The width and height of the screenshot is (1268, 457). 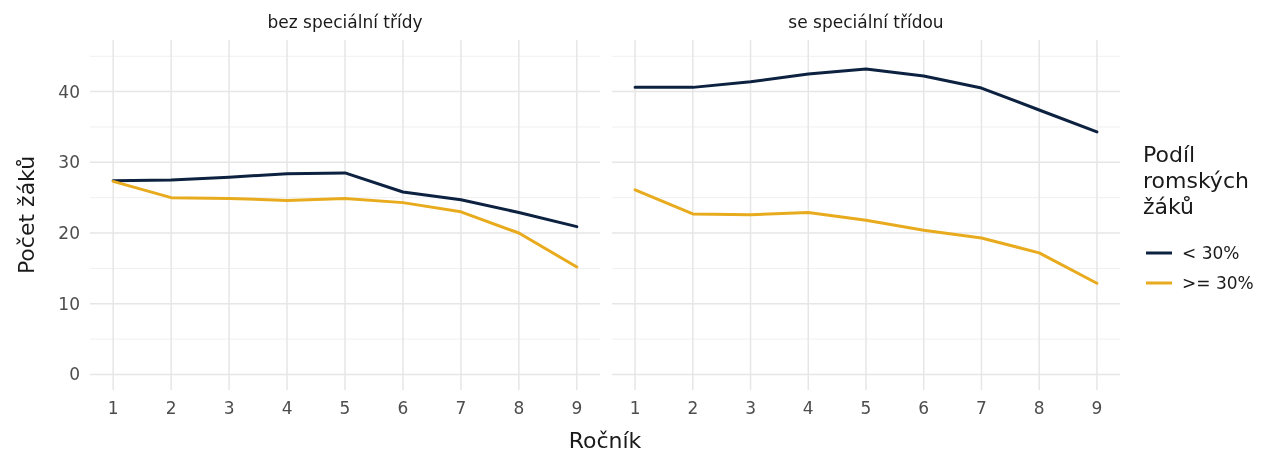 I want to click on chart-title: bez speciální třídy, so click(x=345, y=22).